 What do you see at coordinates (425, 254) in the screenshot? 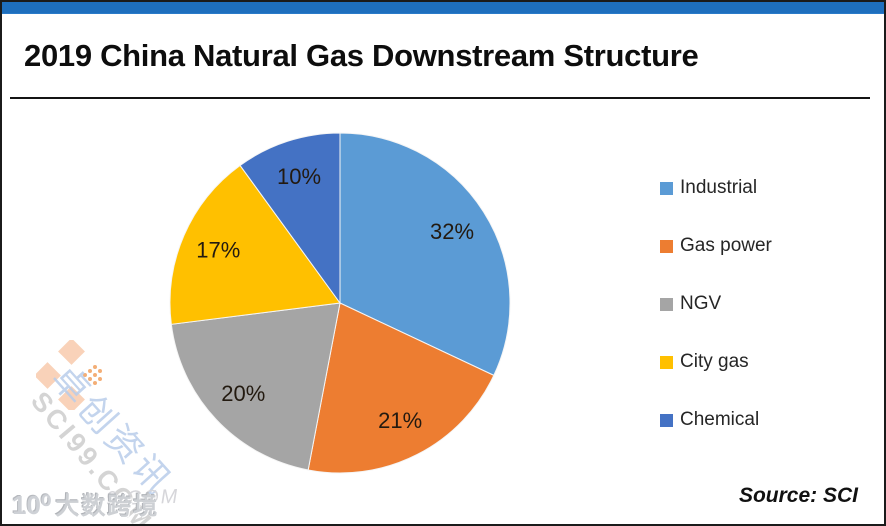
I see `pie-slice-industrial` at bounding box center [425, 254].